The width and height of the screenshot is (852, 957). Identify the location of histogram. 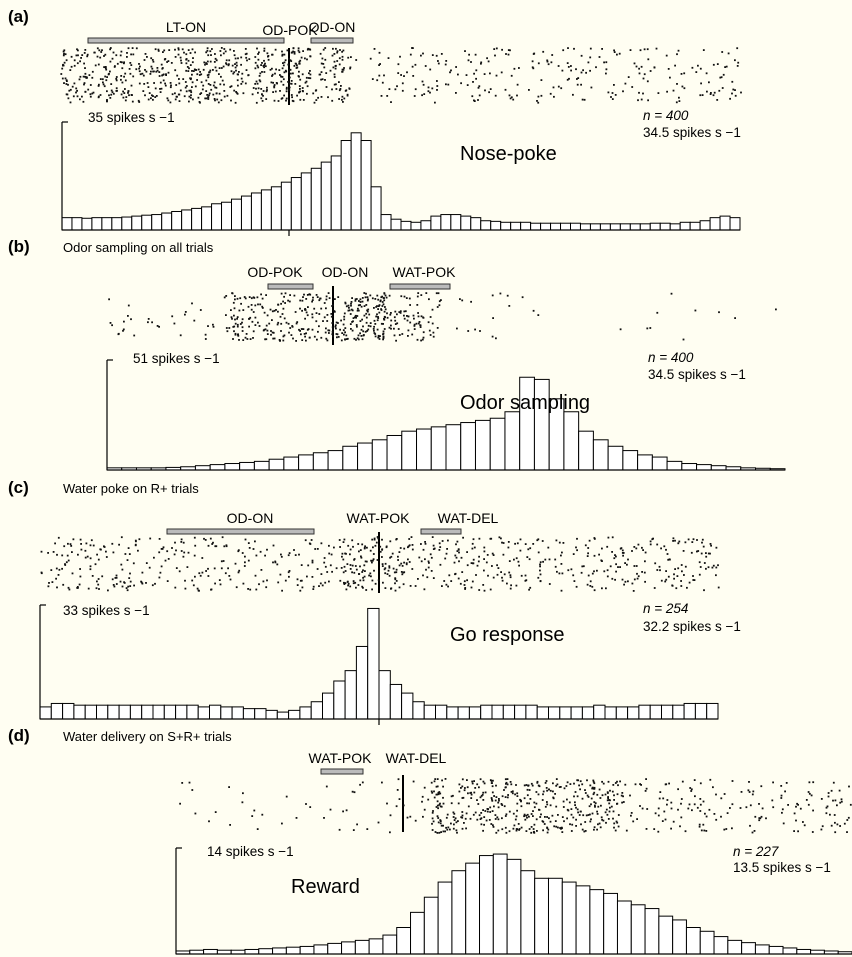
(446, 423).